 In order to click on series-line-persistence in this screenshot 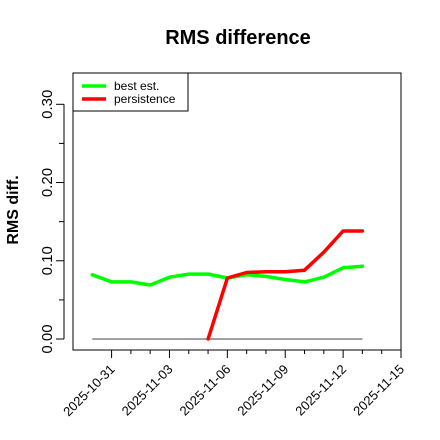, I will do `click(285, 285)`.